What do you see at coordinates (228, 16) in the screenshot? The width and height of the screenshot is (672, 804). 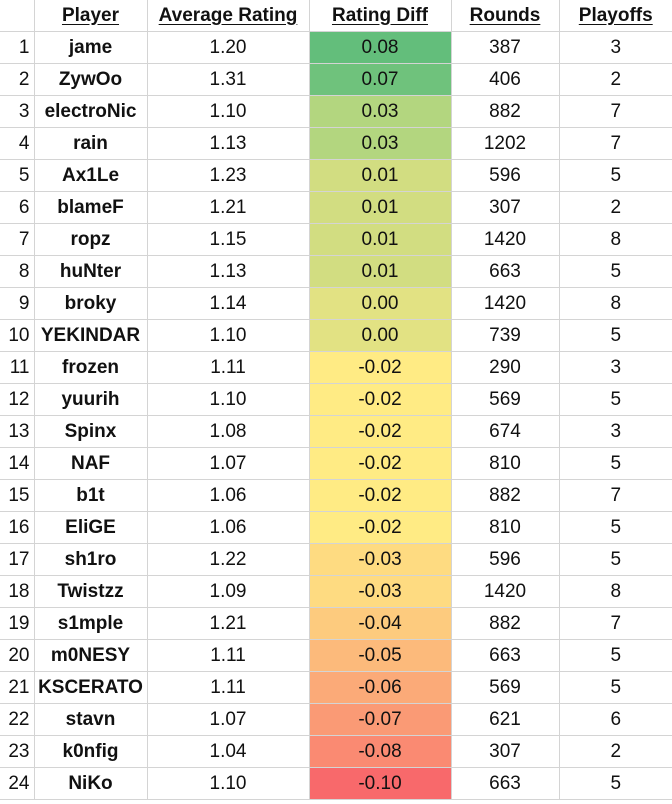 I see `average-rating-header-cell: Average Rating` at bounding box center [228, 16].